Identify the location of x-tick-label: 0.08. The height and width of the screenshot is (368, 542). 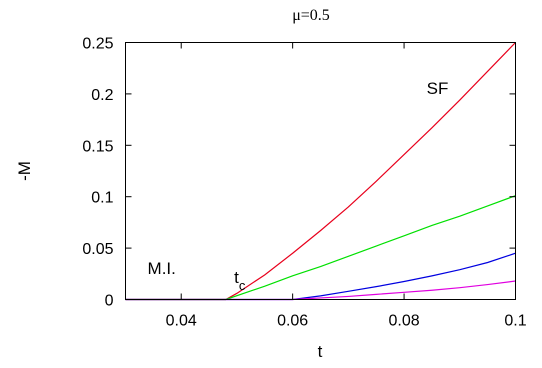
(404, 321).